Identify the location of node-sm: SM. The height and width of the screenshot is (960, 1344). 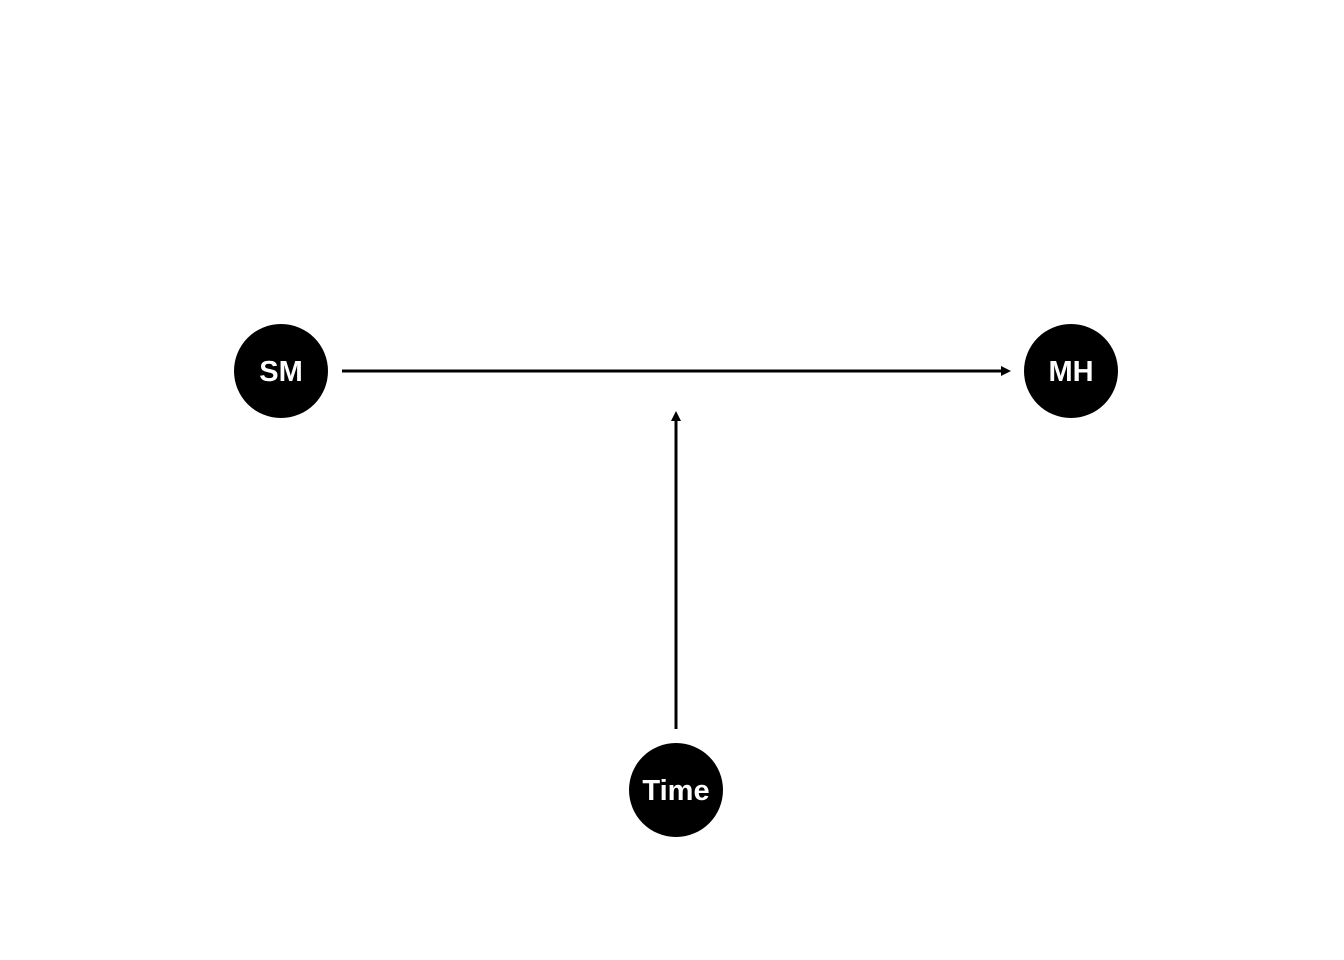
(281, 371).